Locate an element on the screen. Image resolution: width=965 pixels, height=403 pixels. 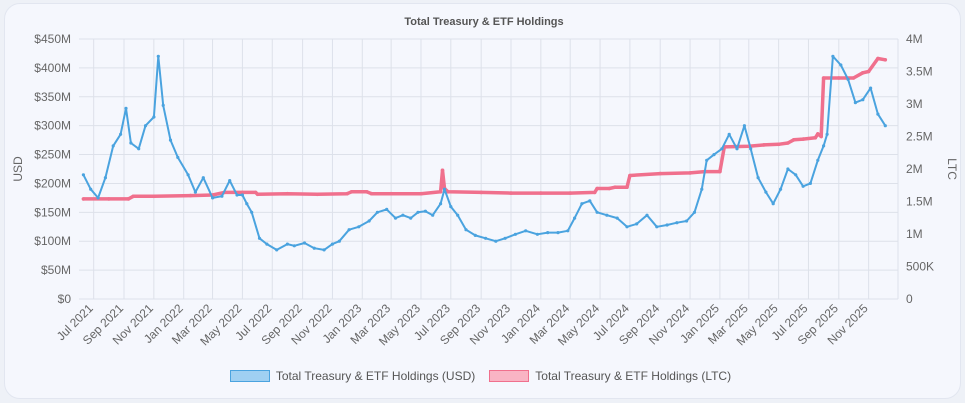
legend-swatch-ltc is located at coordinates (509, 376).